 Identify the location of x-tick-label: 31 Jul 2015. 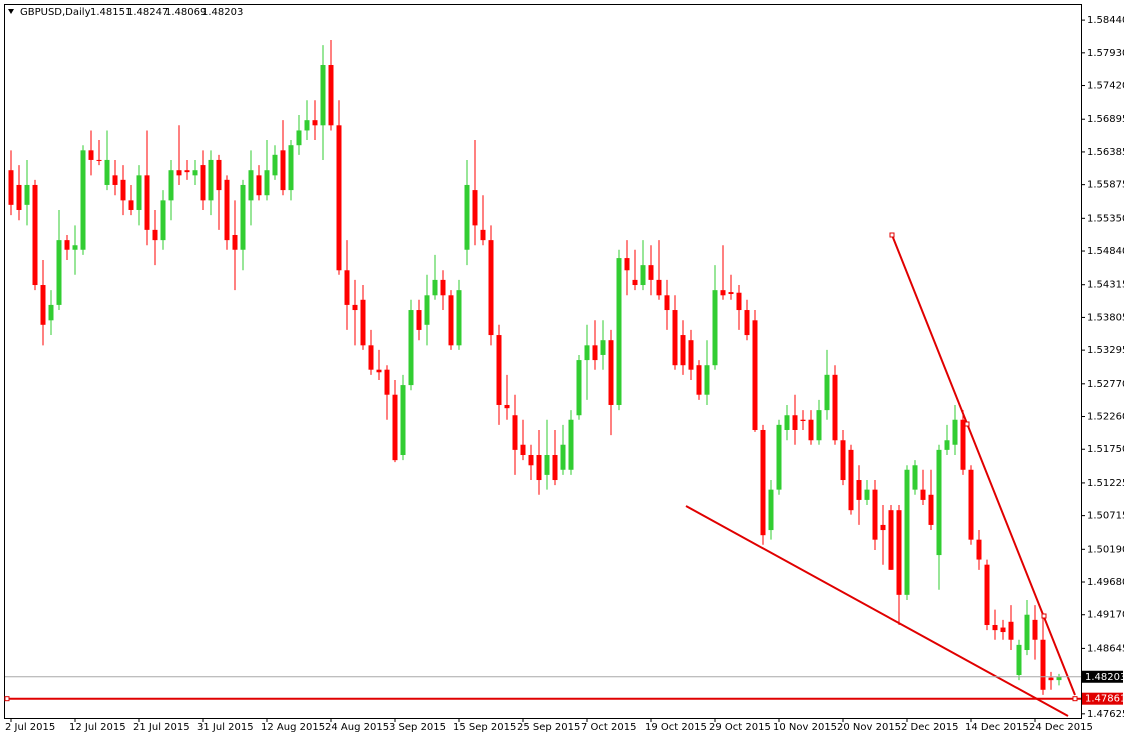
(225, 727).